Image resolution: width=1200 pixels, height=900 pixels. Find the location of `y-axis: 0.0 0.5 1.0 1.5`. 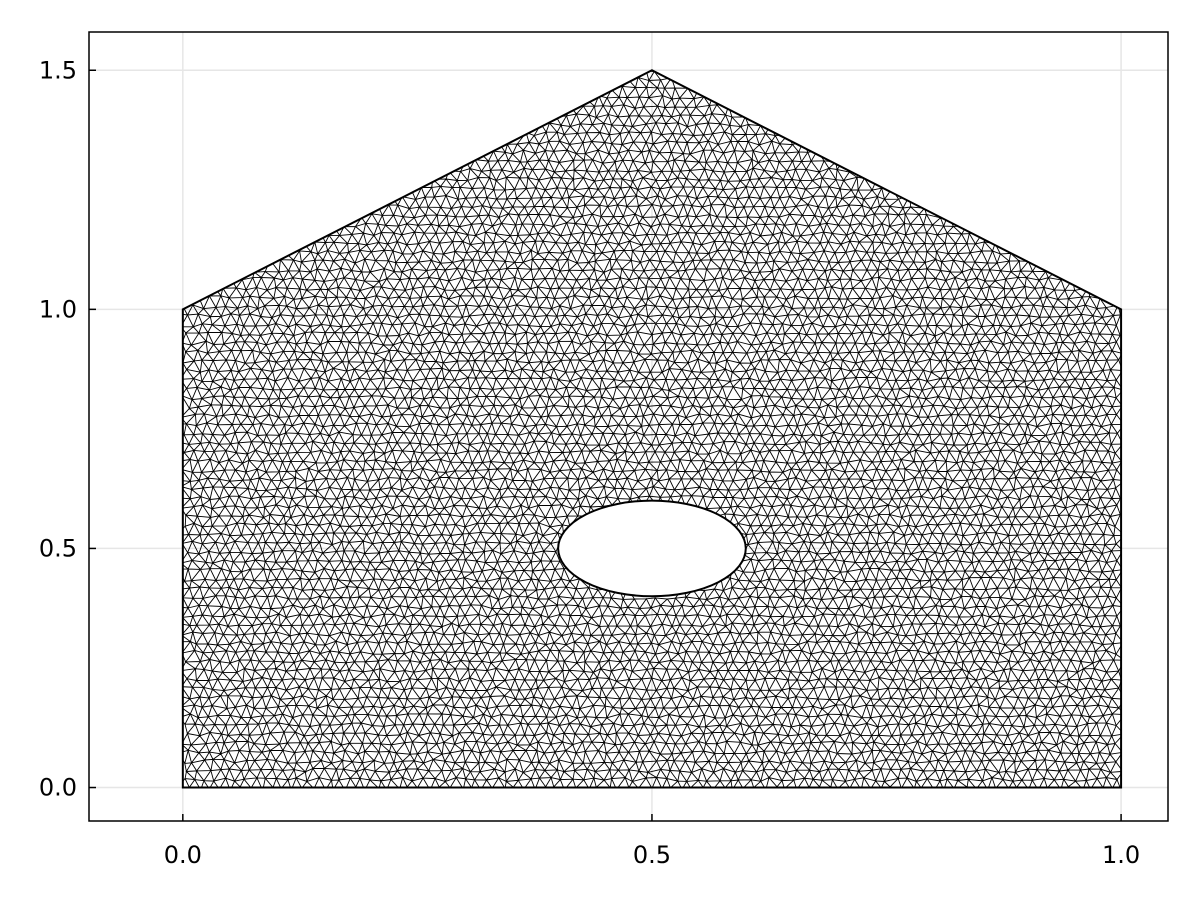

y-axis: 0.0 0.5 1.0 1.5 is located at coordinates (67, 429).